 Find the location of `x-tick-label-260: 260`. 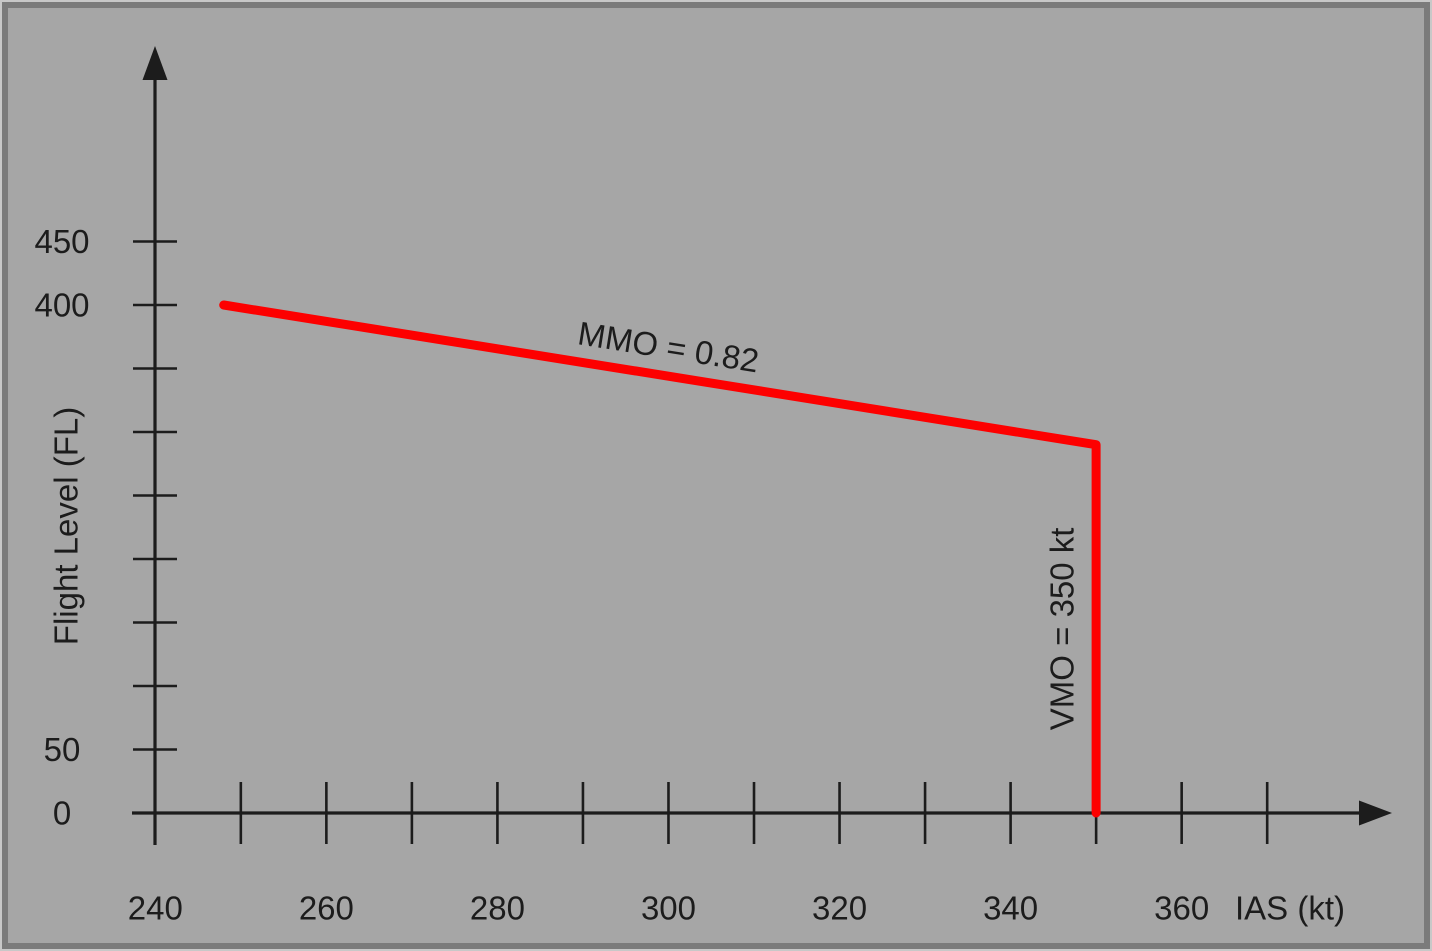

x-tick-label-260: 260 is located at coordinates (326, 908).